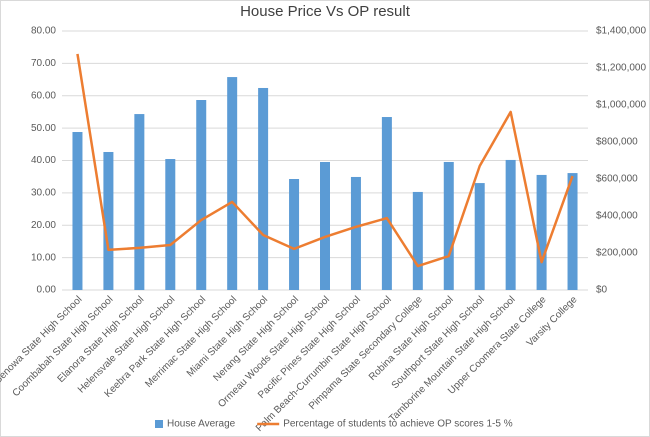 This screenshot has width=650, height=437. What do you see at coordinates (159, 424) in the screenshot?
I see `legend-swatch` at bounding box center [159, 424].